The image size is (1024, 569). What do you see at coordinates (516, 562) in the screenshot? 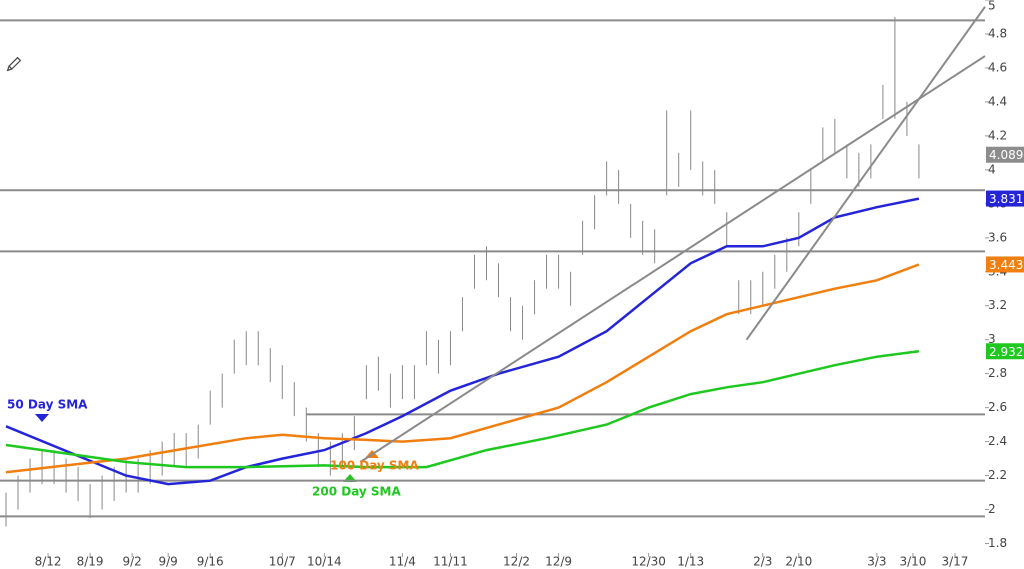
I see `x-tick-label: 12/2` at bounding box center [516, 562].